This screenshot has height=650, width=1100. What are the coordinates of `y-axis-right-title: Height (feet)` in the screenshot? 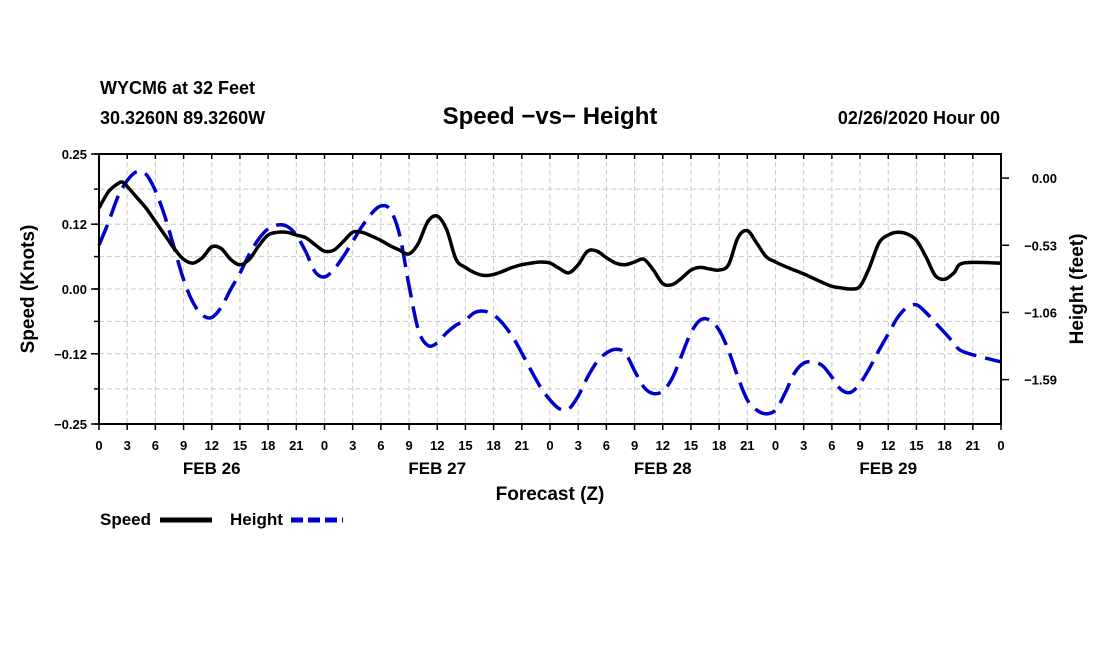 It's located at (1077, 289).